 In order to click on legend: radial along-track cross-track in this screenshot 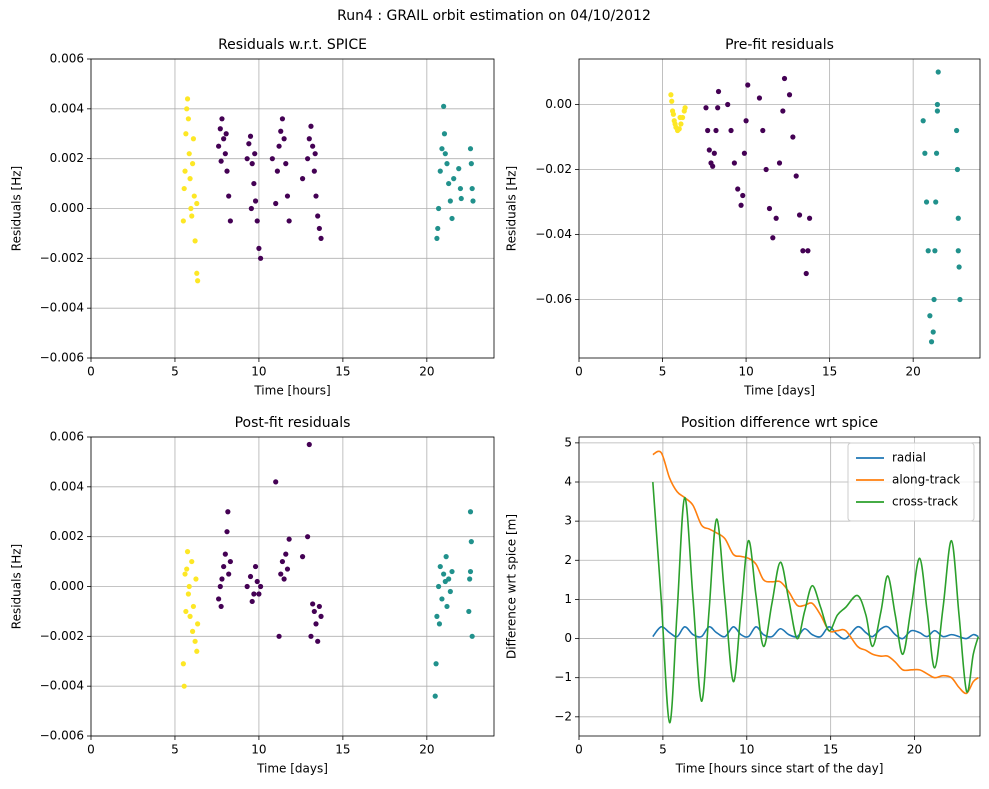, I will do `click(911, 482)`.